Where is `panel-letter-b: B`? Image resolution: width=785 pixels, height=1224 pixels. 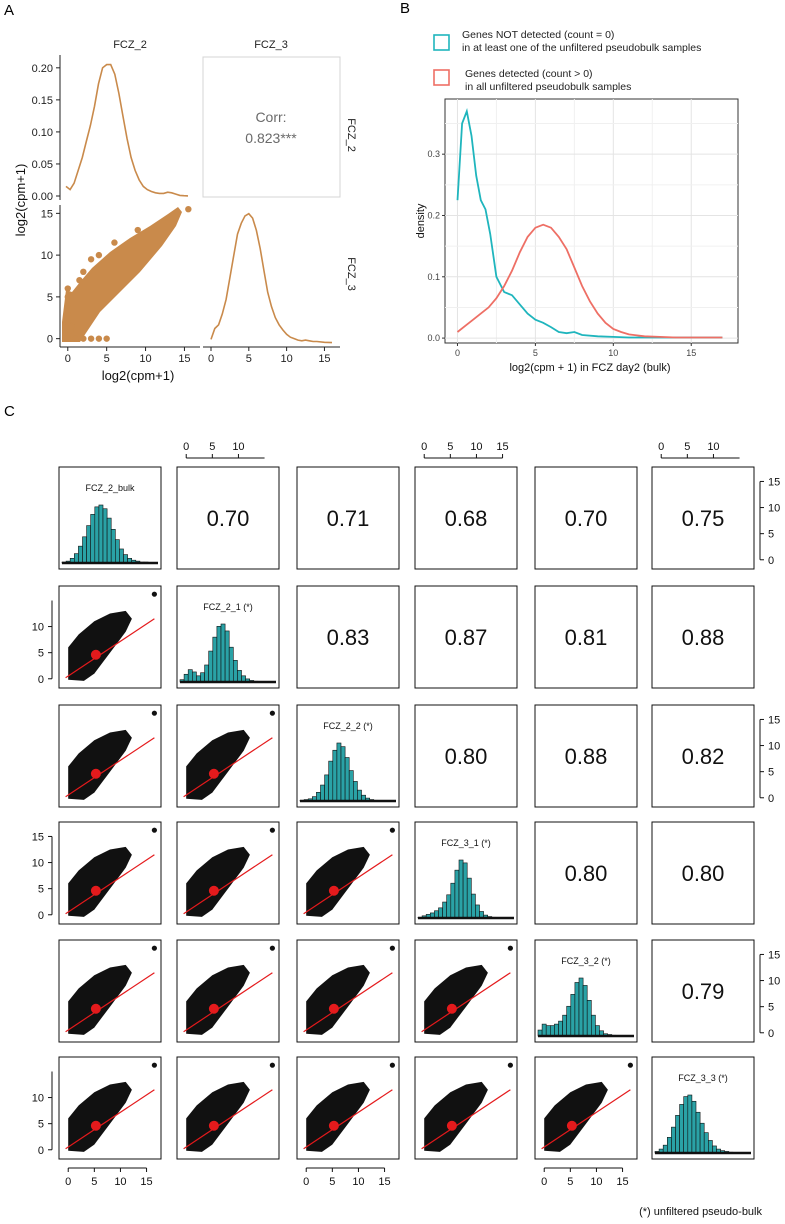 panel-letter-b: B is located at coordinates (405, 8).